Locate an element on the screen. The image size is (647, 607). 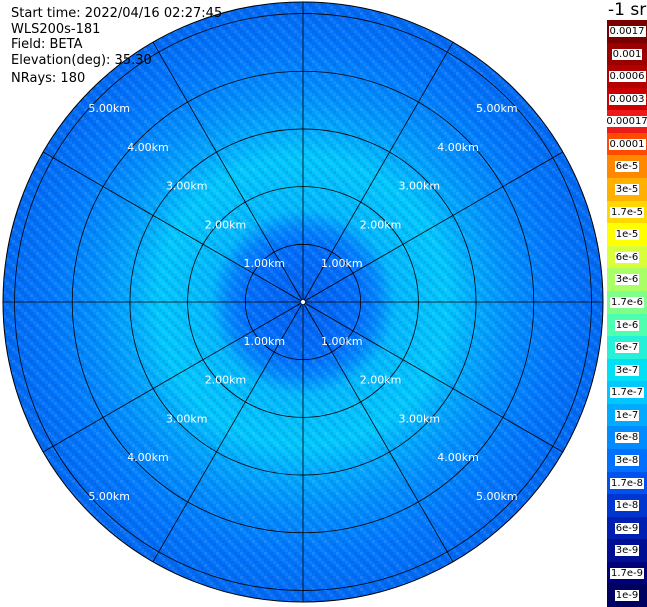
colorbar-tick-label: 1e-8 is located at coordinates (627, 506).